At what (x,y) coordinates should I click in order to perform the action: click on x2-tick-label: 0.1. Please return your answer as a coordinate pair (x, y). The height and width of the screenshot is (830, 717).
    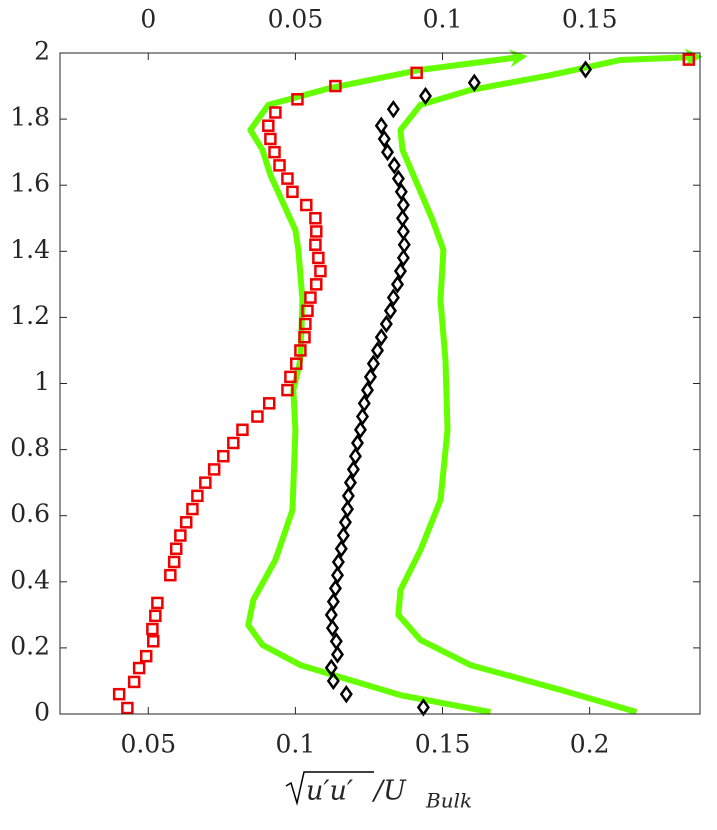
    Looking at the image, I should click on (443, 19).